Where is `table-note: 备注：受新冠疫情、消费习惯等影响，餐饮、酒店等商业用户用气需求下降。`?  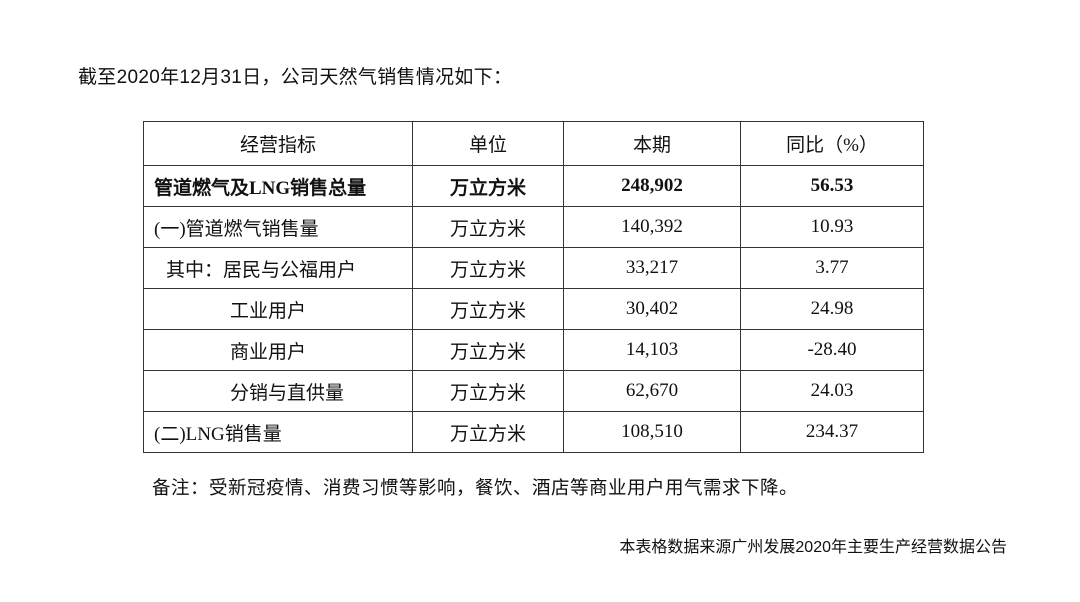 table-note: 备注：受新冠疫情、消费习惯等影响，餐饮、酒店等商业用户用气需求下降。 is located at coordinates (475, 489).